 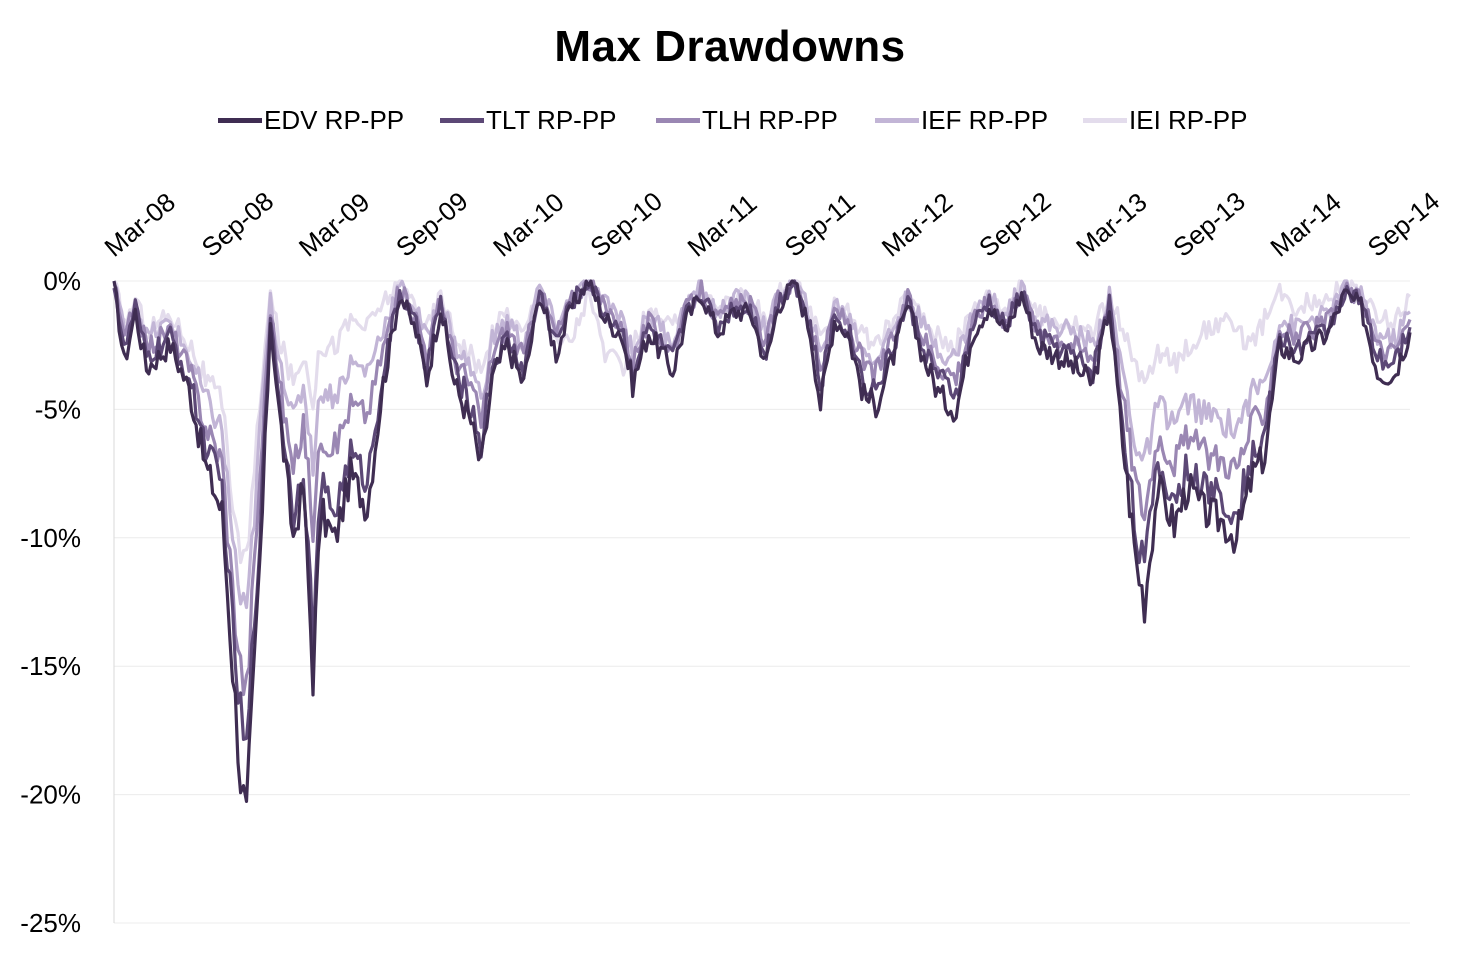 I want to click on x-tick-label: Sep-08, so click(x=238, y=224).